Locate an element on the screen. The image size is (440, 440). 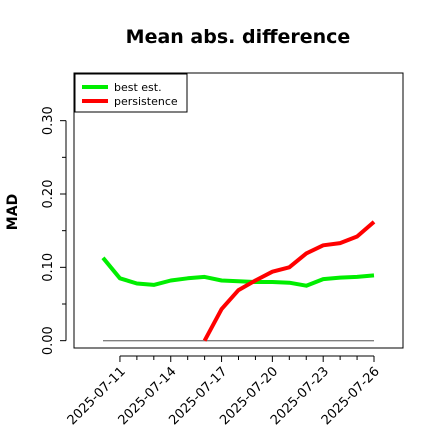
series-line-persistence is located at coordinates (289, 281).